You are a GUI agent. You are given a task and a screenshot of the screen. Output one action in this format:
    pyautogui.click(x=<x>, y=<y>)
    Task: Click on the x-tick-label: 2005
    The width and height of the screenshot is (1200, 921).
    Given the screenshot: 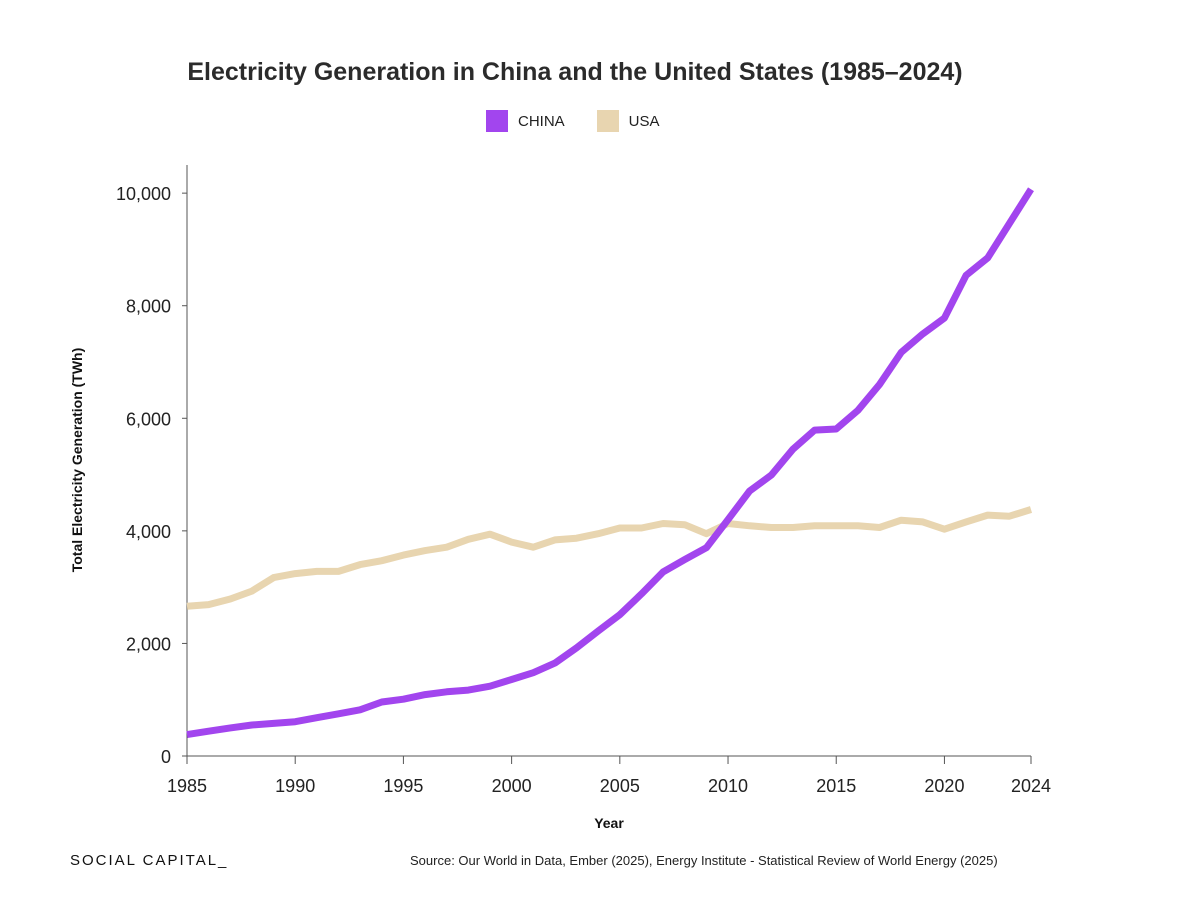 What is the action you would take?
    pyautogui.click(x=620, y=786)
    